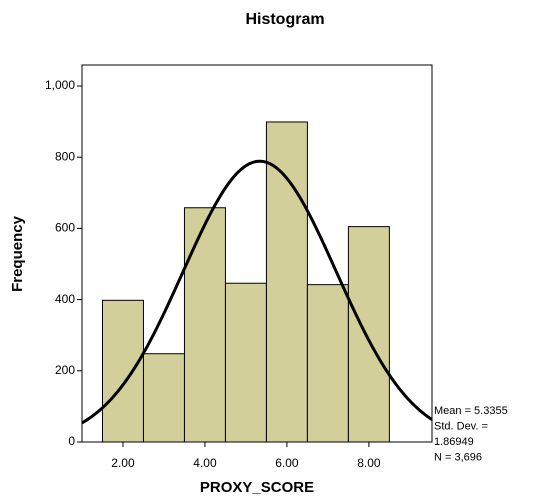  I want to click on y-tick-label: 200, so click(65, 370).